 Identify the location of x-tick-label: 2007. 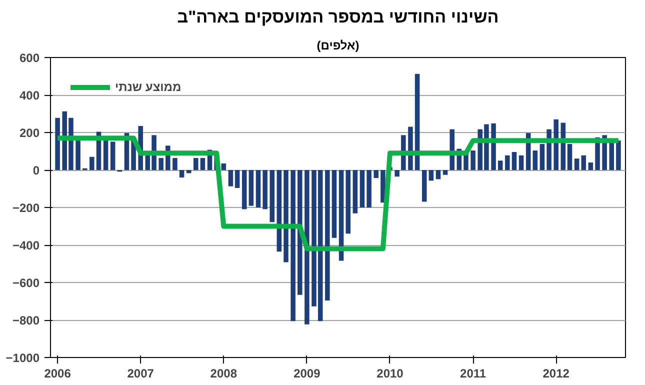
(140, 373).